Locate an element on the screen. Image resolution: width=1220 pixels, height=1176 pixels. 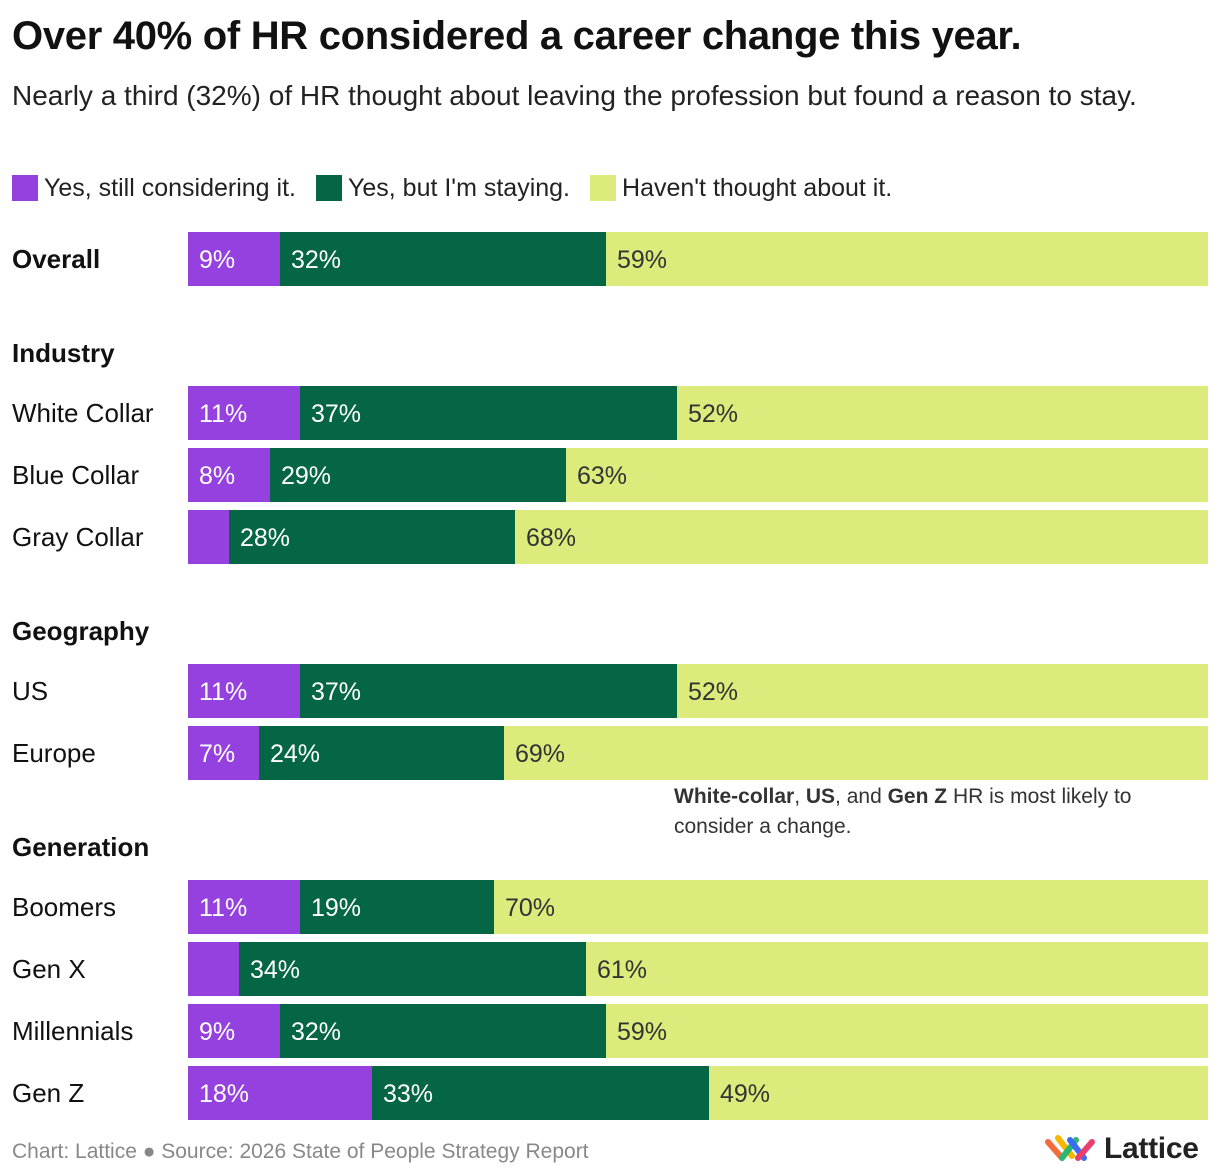
lattice-logo: Lattice is located at coordinates (1121, 1149).